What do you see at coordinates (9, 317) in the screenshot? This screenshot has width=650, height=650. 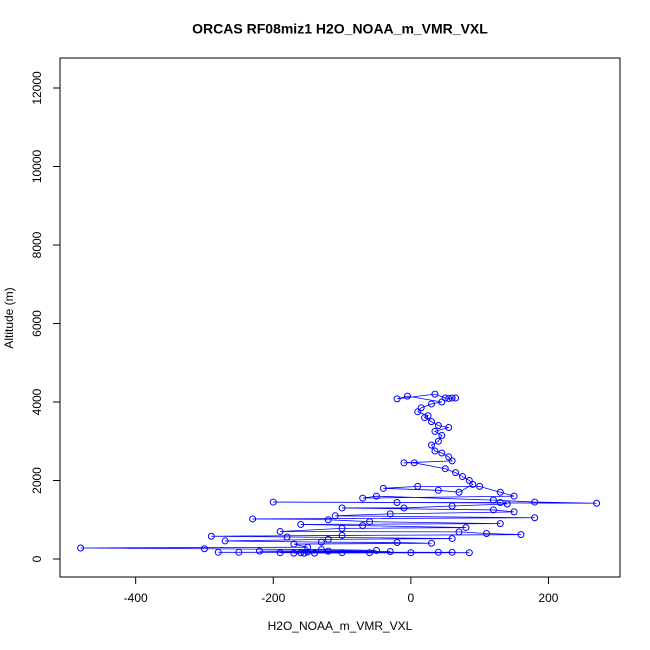 I see `y-axis-label: Altitude (m)` at bounding box center [9, 317].